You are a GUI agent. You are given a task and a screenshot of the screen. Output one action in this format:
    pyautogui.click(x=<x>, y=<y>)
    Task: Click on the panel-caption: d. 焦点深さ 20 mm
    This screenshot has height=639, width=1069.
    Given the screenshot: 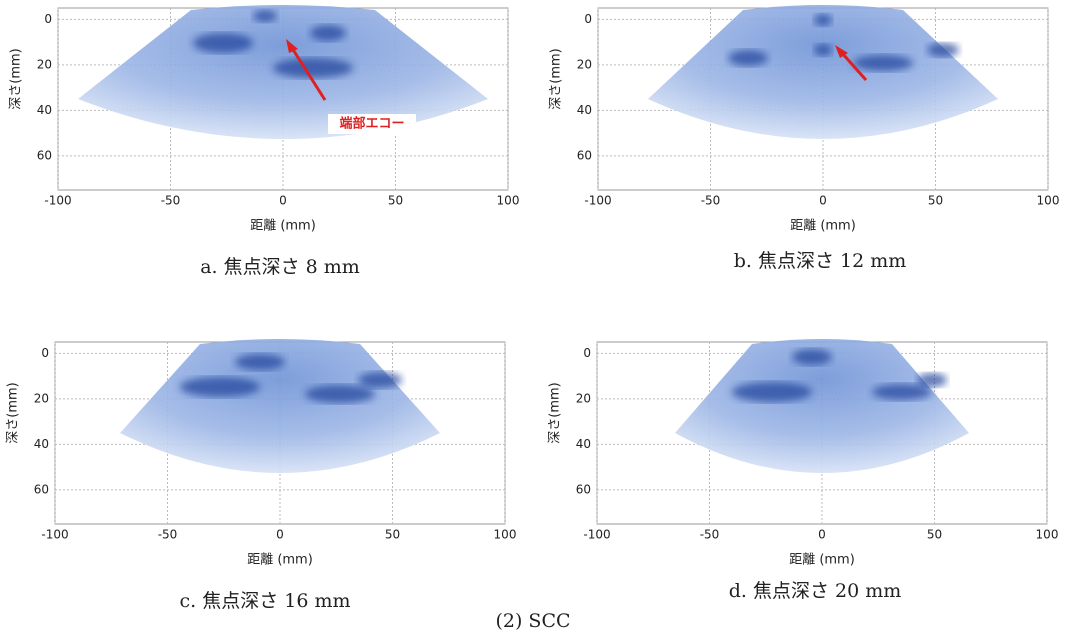 What is the action you would take?
    pyautogui.click(x=815, y=591)
    